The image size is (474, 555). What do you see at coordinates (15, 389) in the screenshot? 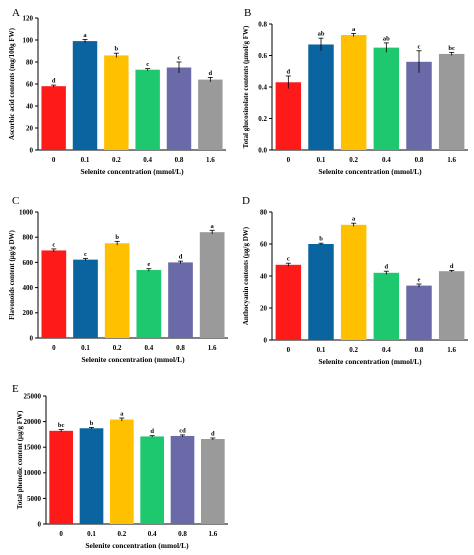
I see `panel-letter: E` at bounding box center [15, 389].